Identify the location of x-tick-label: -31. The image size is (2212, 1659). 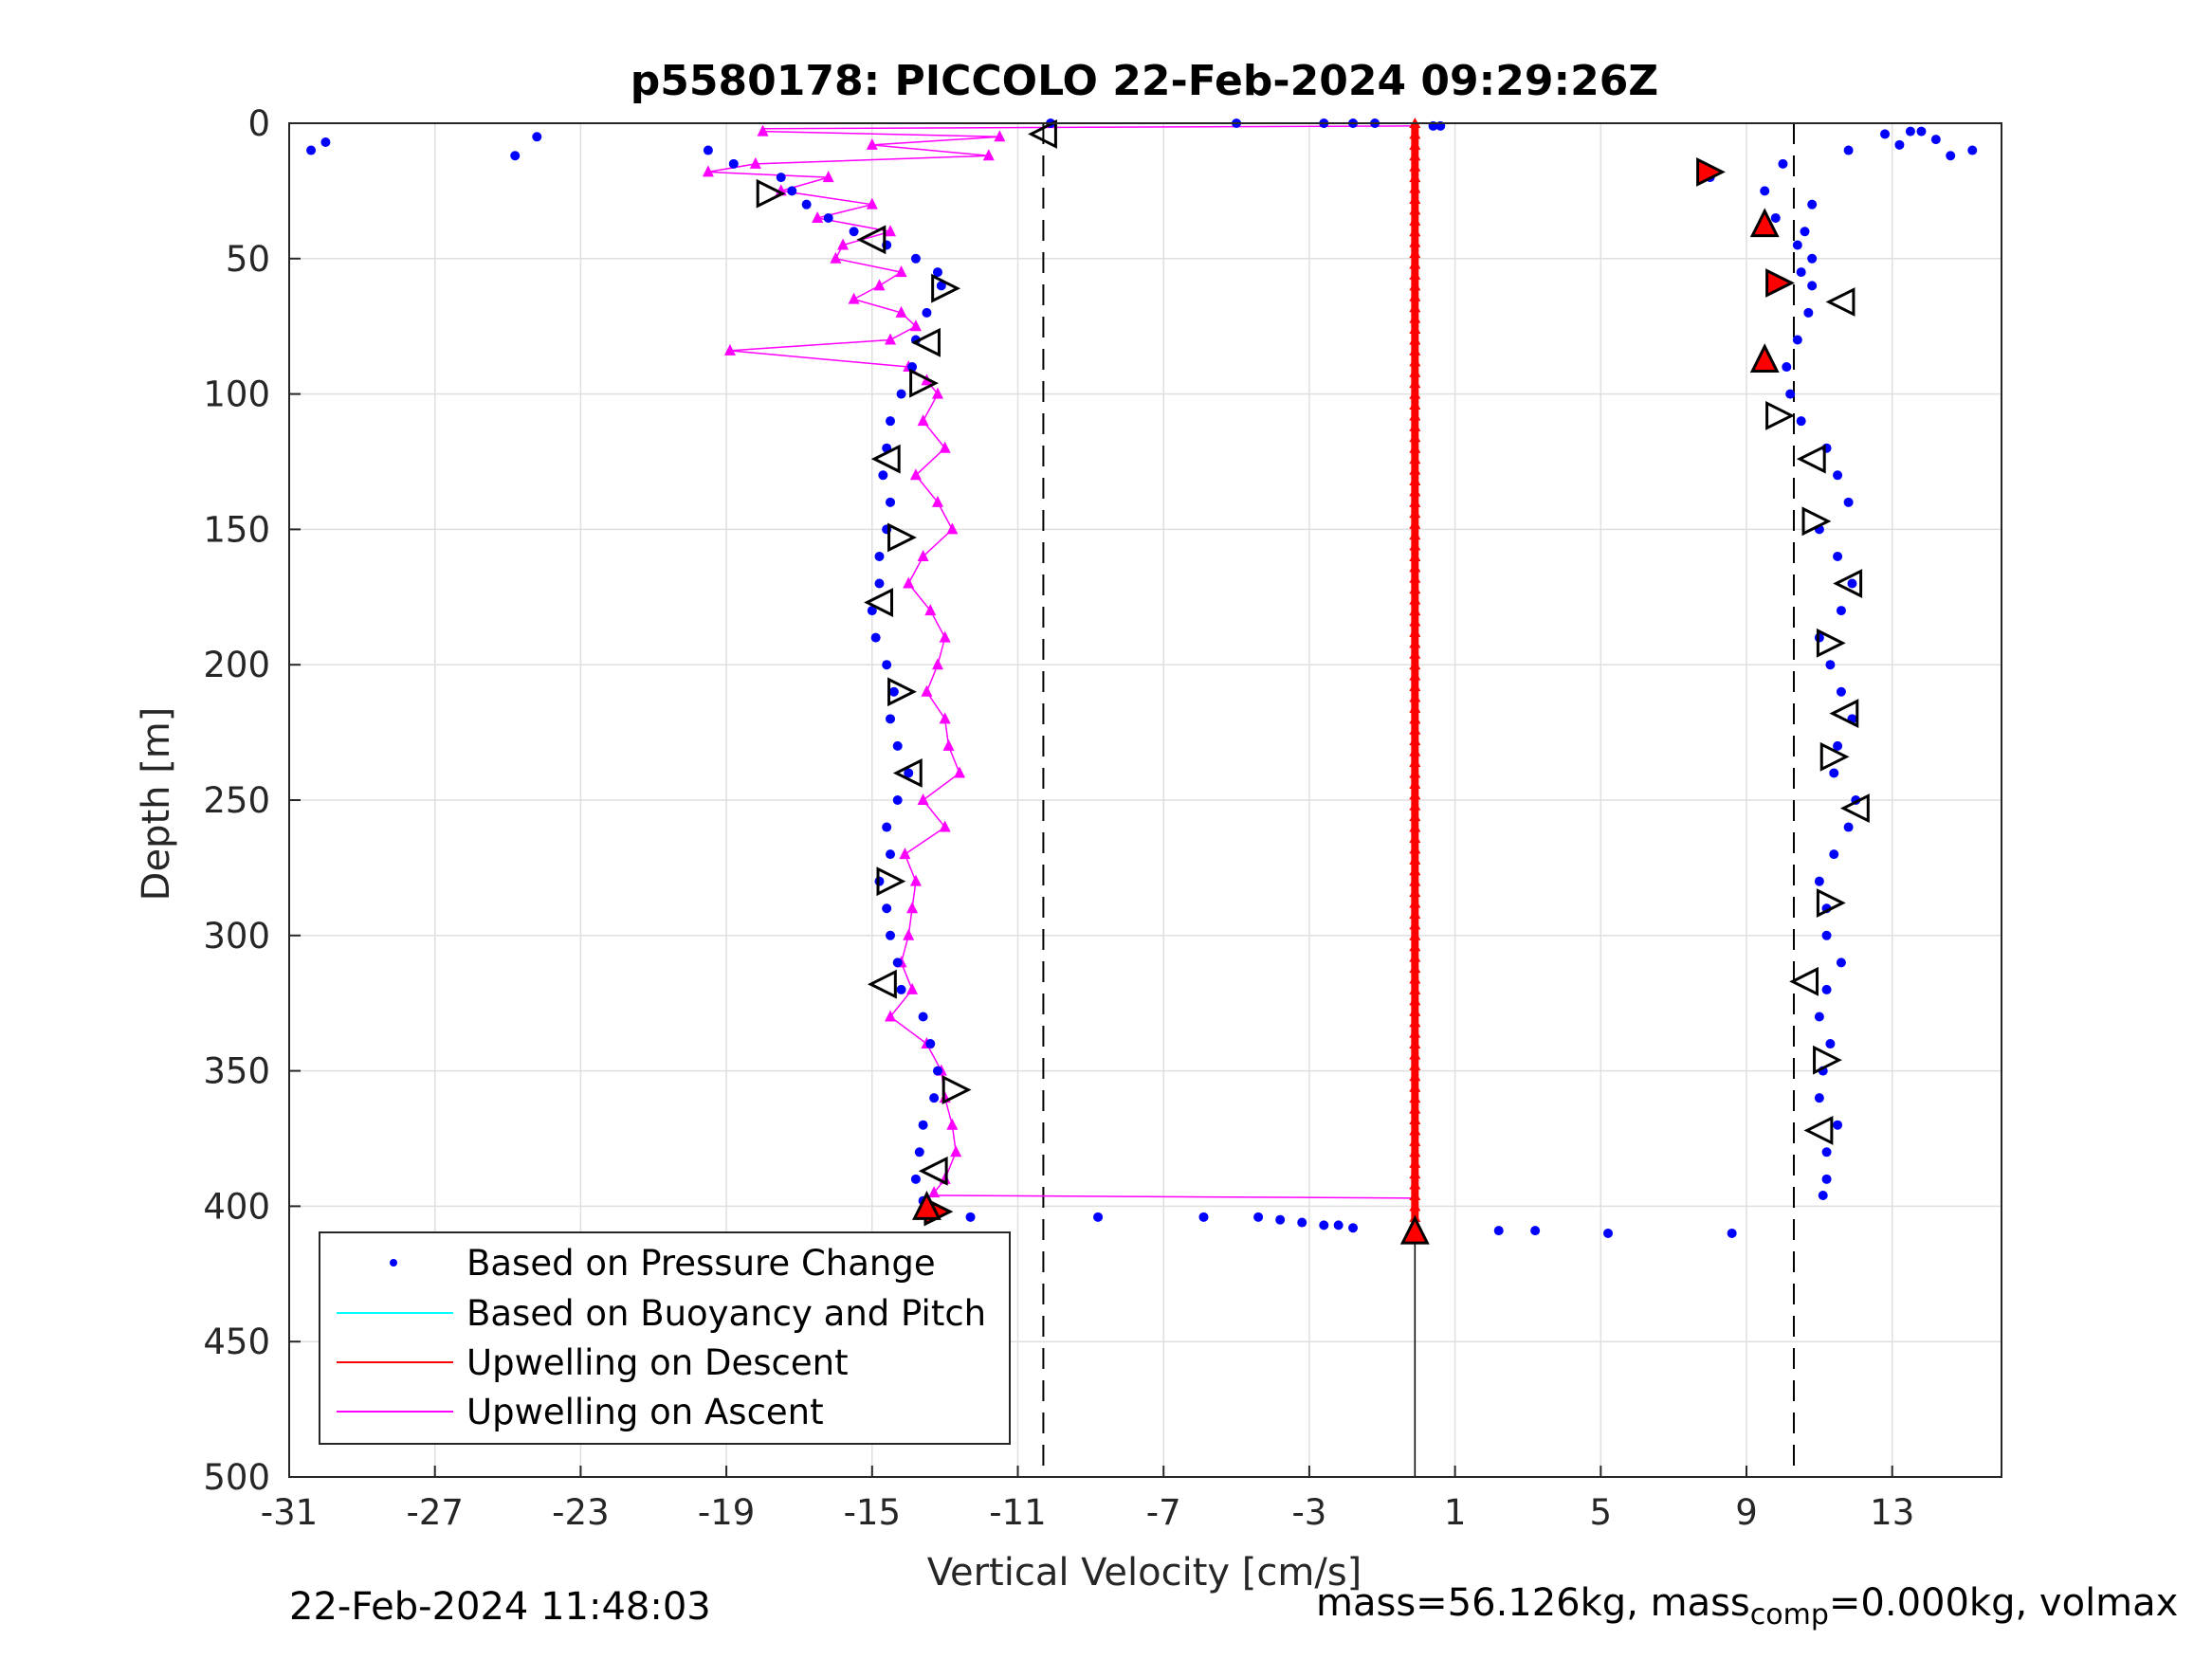
(289, 1512).